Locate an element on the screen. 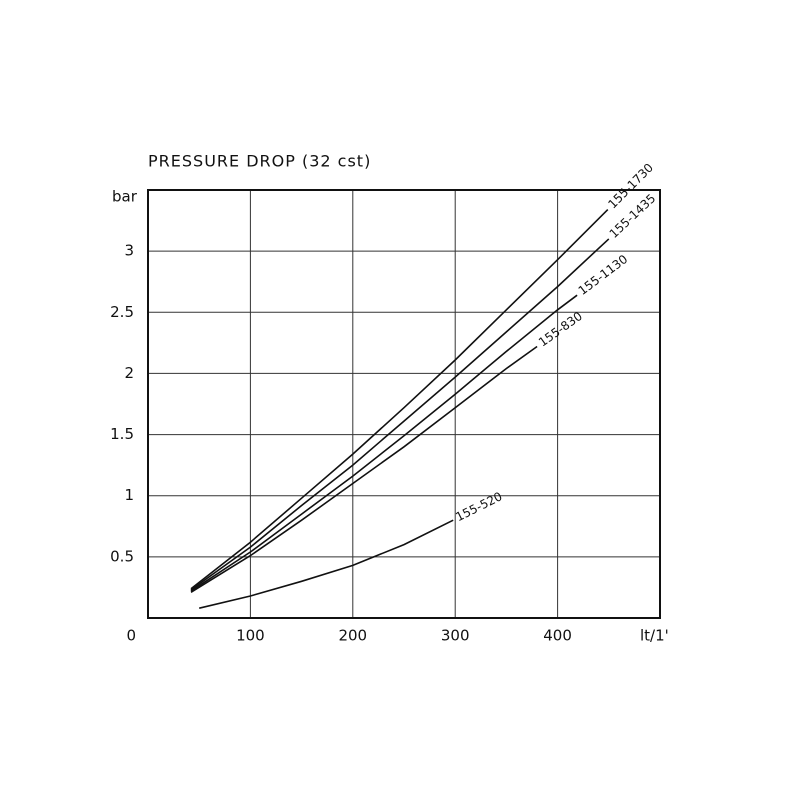 This screenshot has height=800, width=800. x-tick-label: 200 is located at coordinates (352, 636).